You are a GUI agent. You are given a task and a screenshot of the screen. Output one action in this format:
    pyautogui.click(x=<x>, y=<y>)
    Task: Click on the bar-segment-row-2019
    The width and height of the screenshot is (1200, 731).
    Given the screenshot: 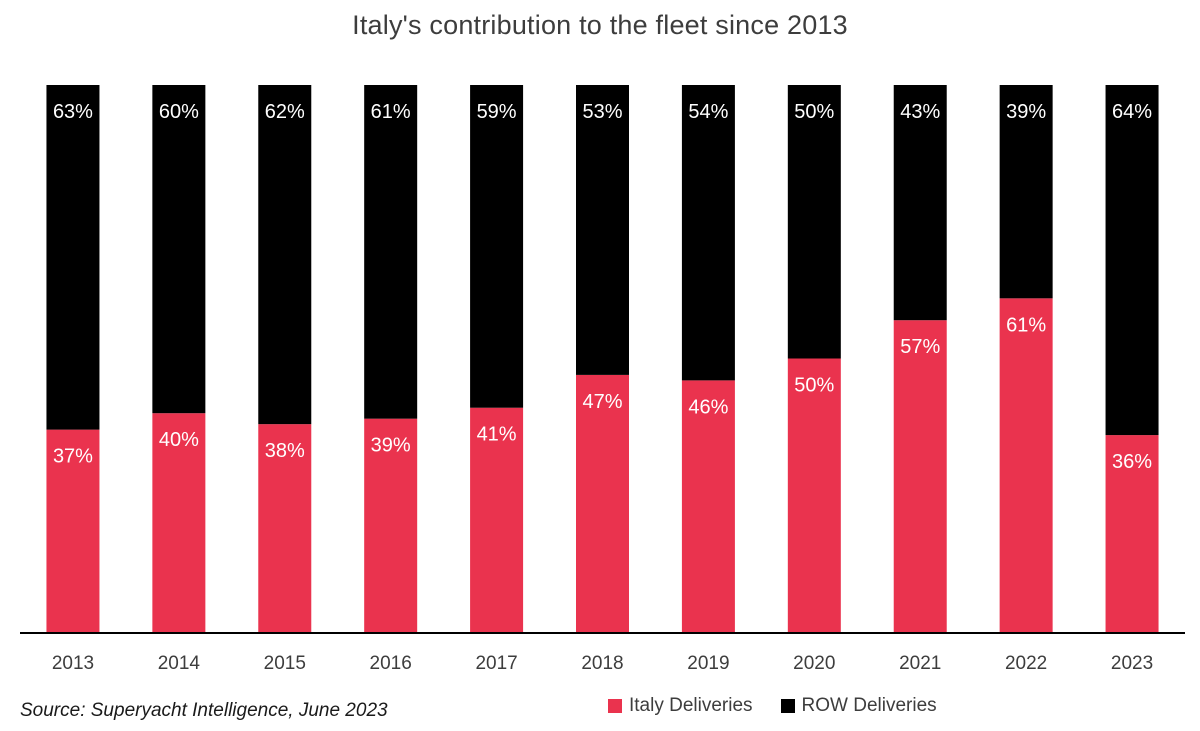 What is the action you would take?
    pyautogui.click(x=708, y=233)
    